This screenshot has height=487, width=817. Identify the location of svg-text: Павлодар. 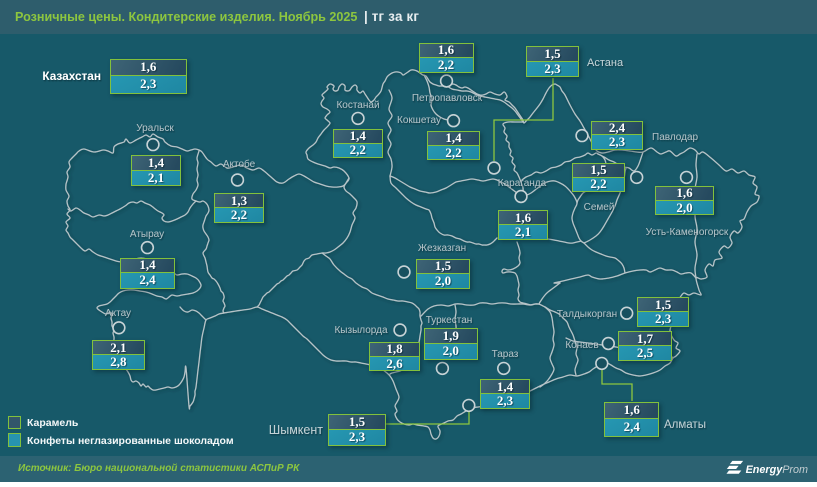
(675, 137).